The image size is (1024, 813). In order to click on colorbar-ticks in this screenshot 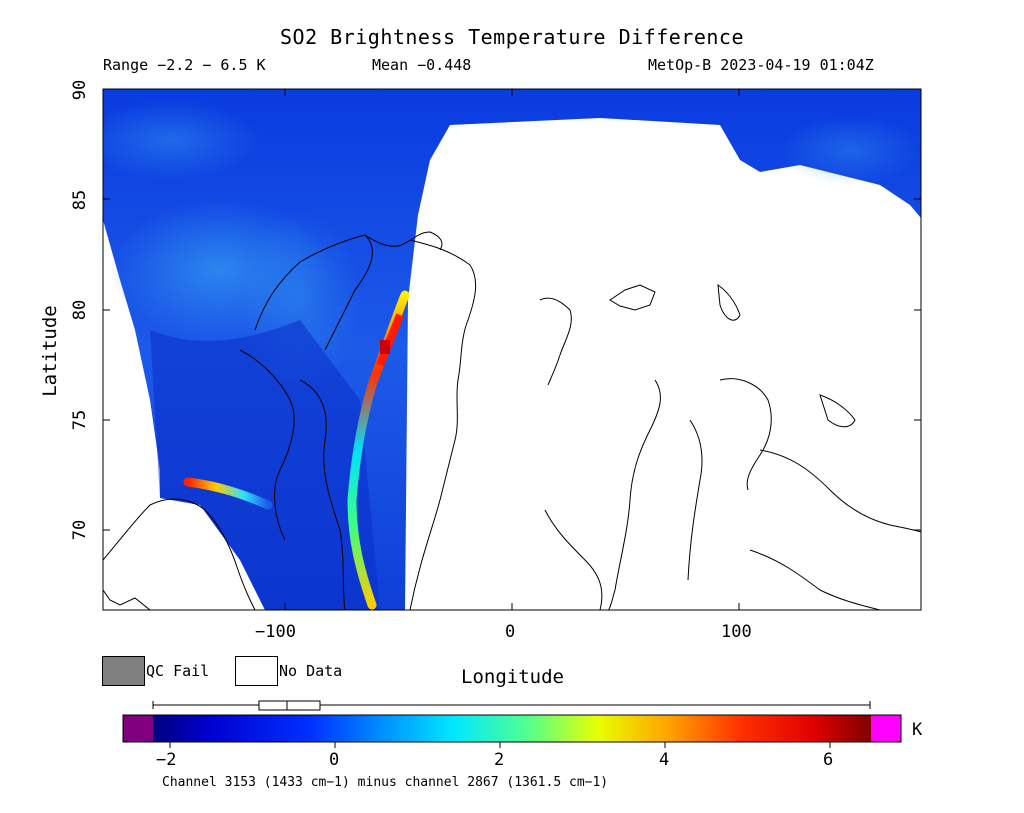, I will do `click(500, 745)`.